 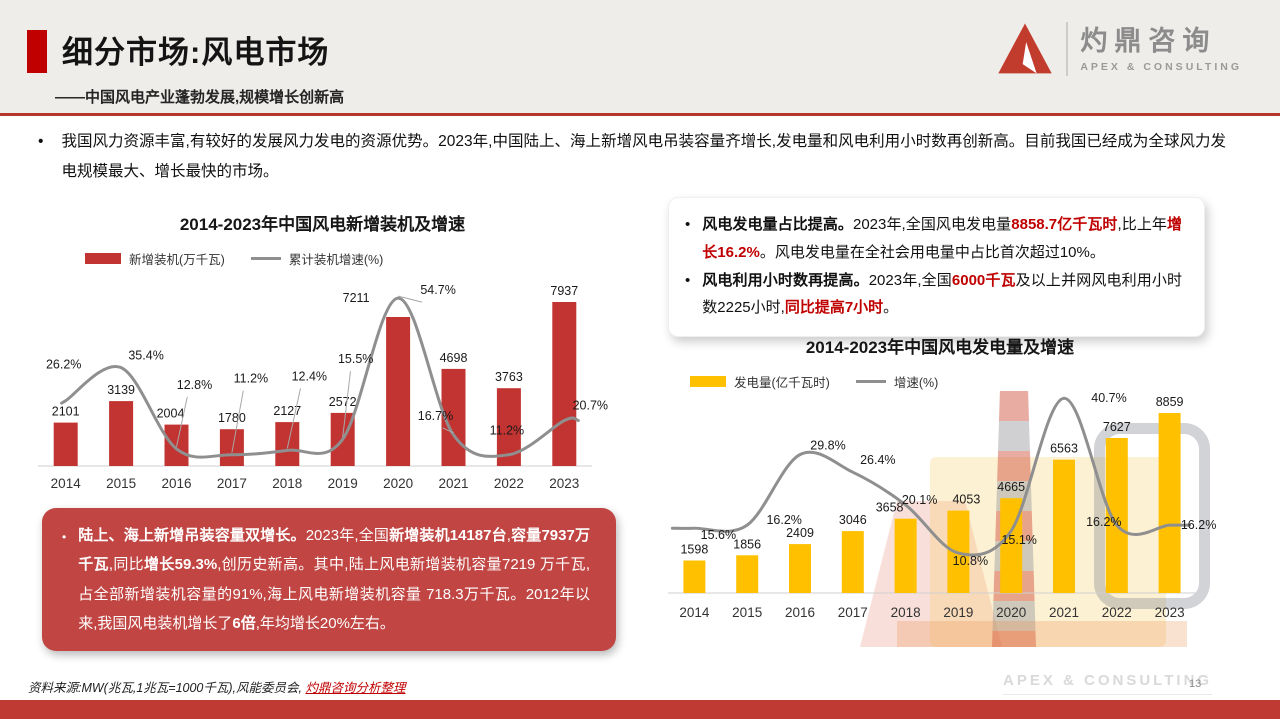 I want to click on line-value-label: 15.1%, so click(x=1018, y=540).